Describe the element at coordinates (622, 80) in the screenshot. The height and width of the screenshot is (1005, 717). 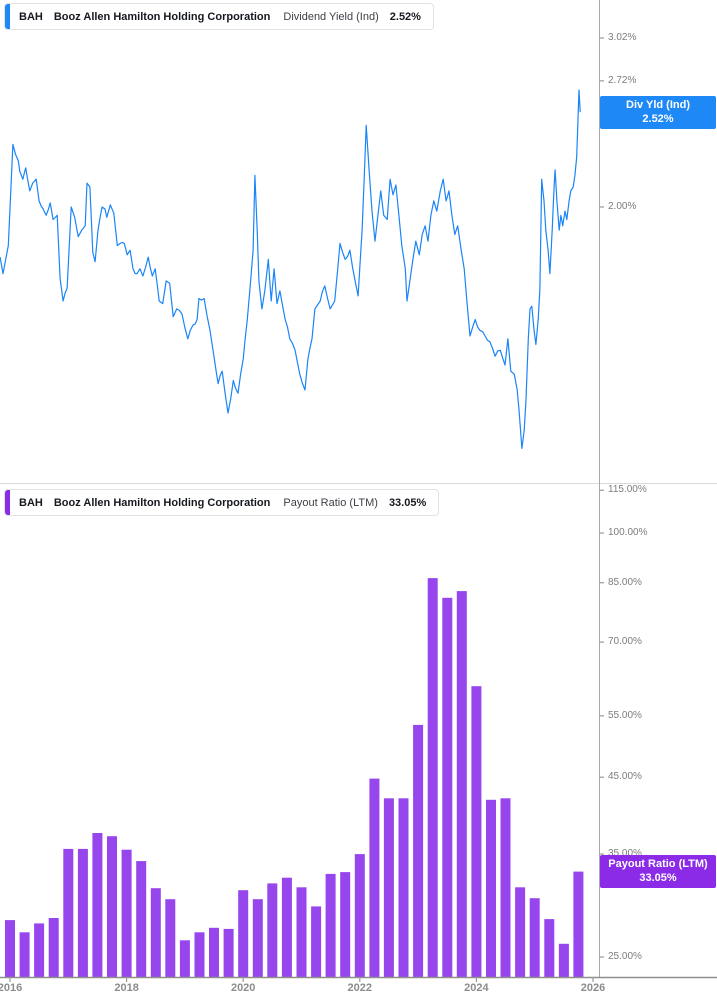
I see `y-axis-label: 2.72%` at that location.